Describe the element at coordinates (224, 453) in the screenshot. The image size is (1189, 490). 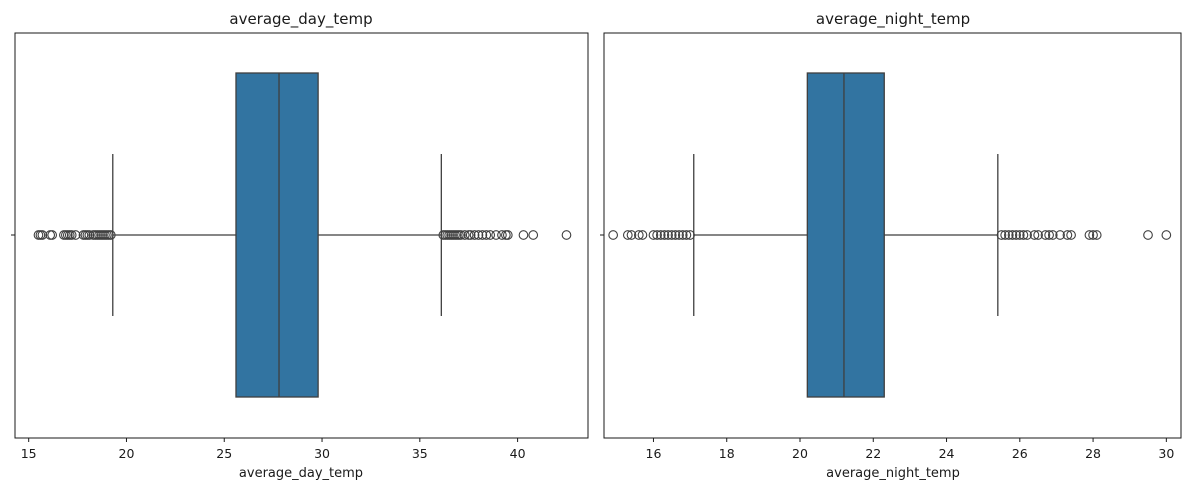
I see `x-tick-label: 25` at that location.